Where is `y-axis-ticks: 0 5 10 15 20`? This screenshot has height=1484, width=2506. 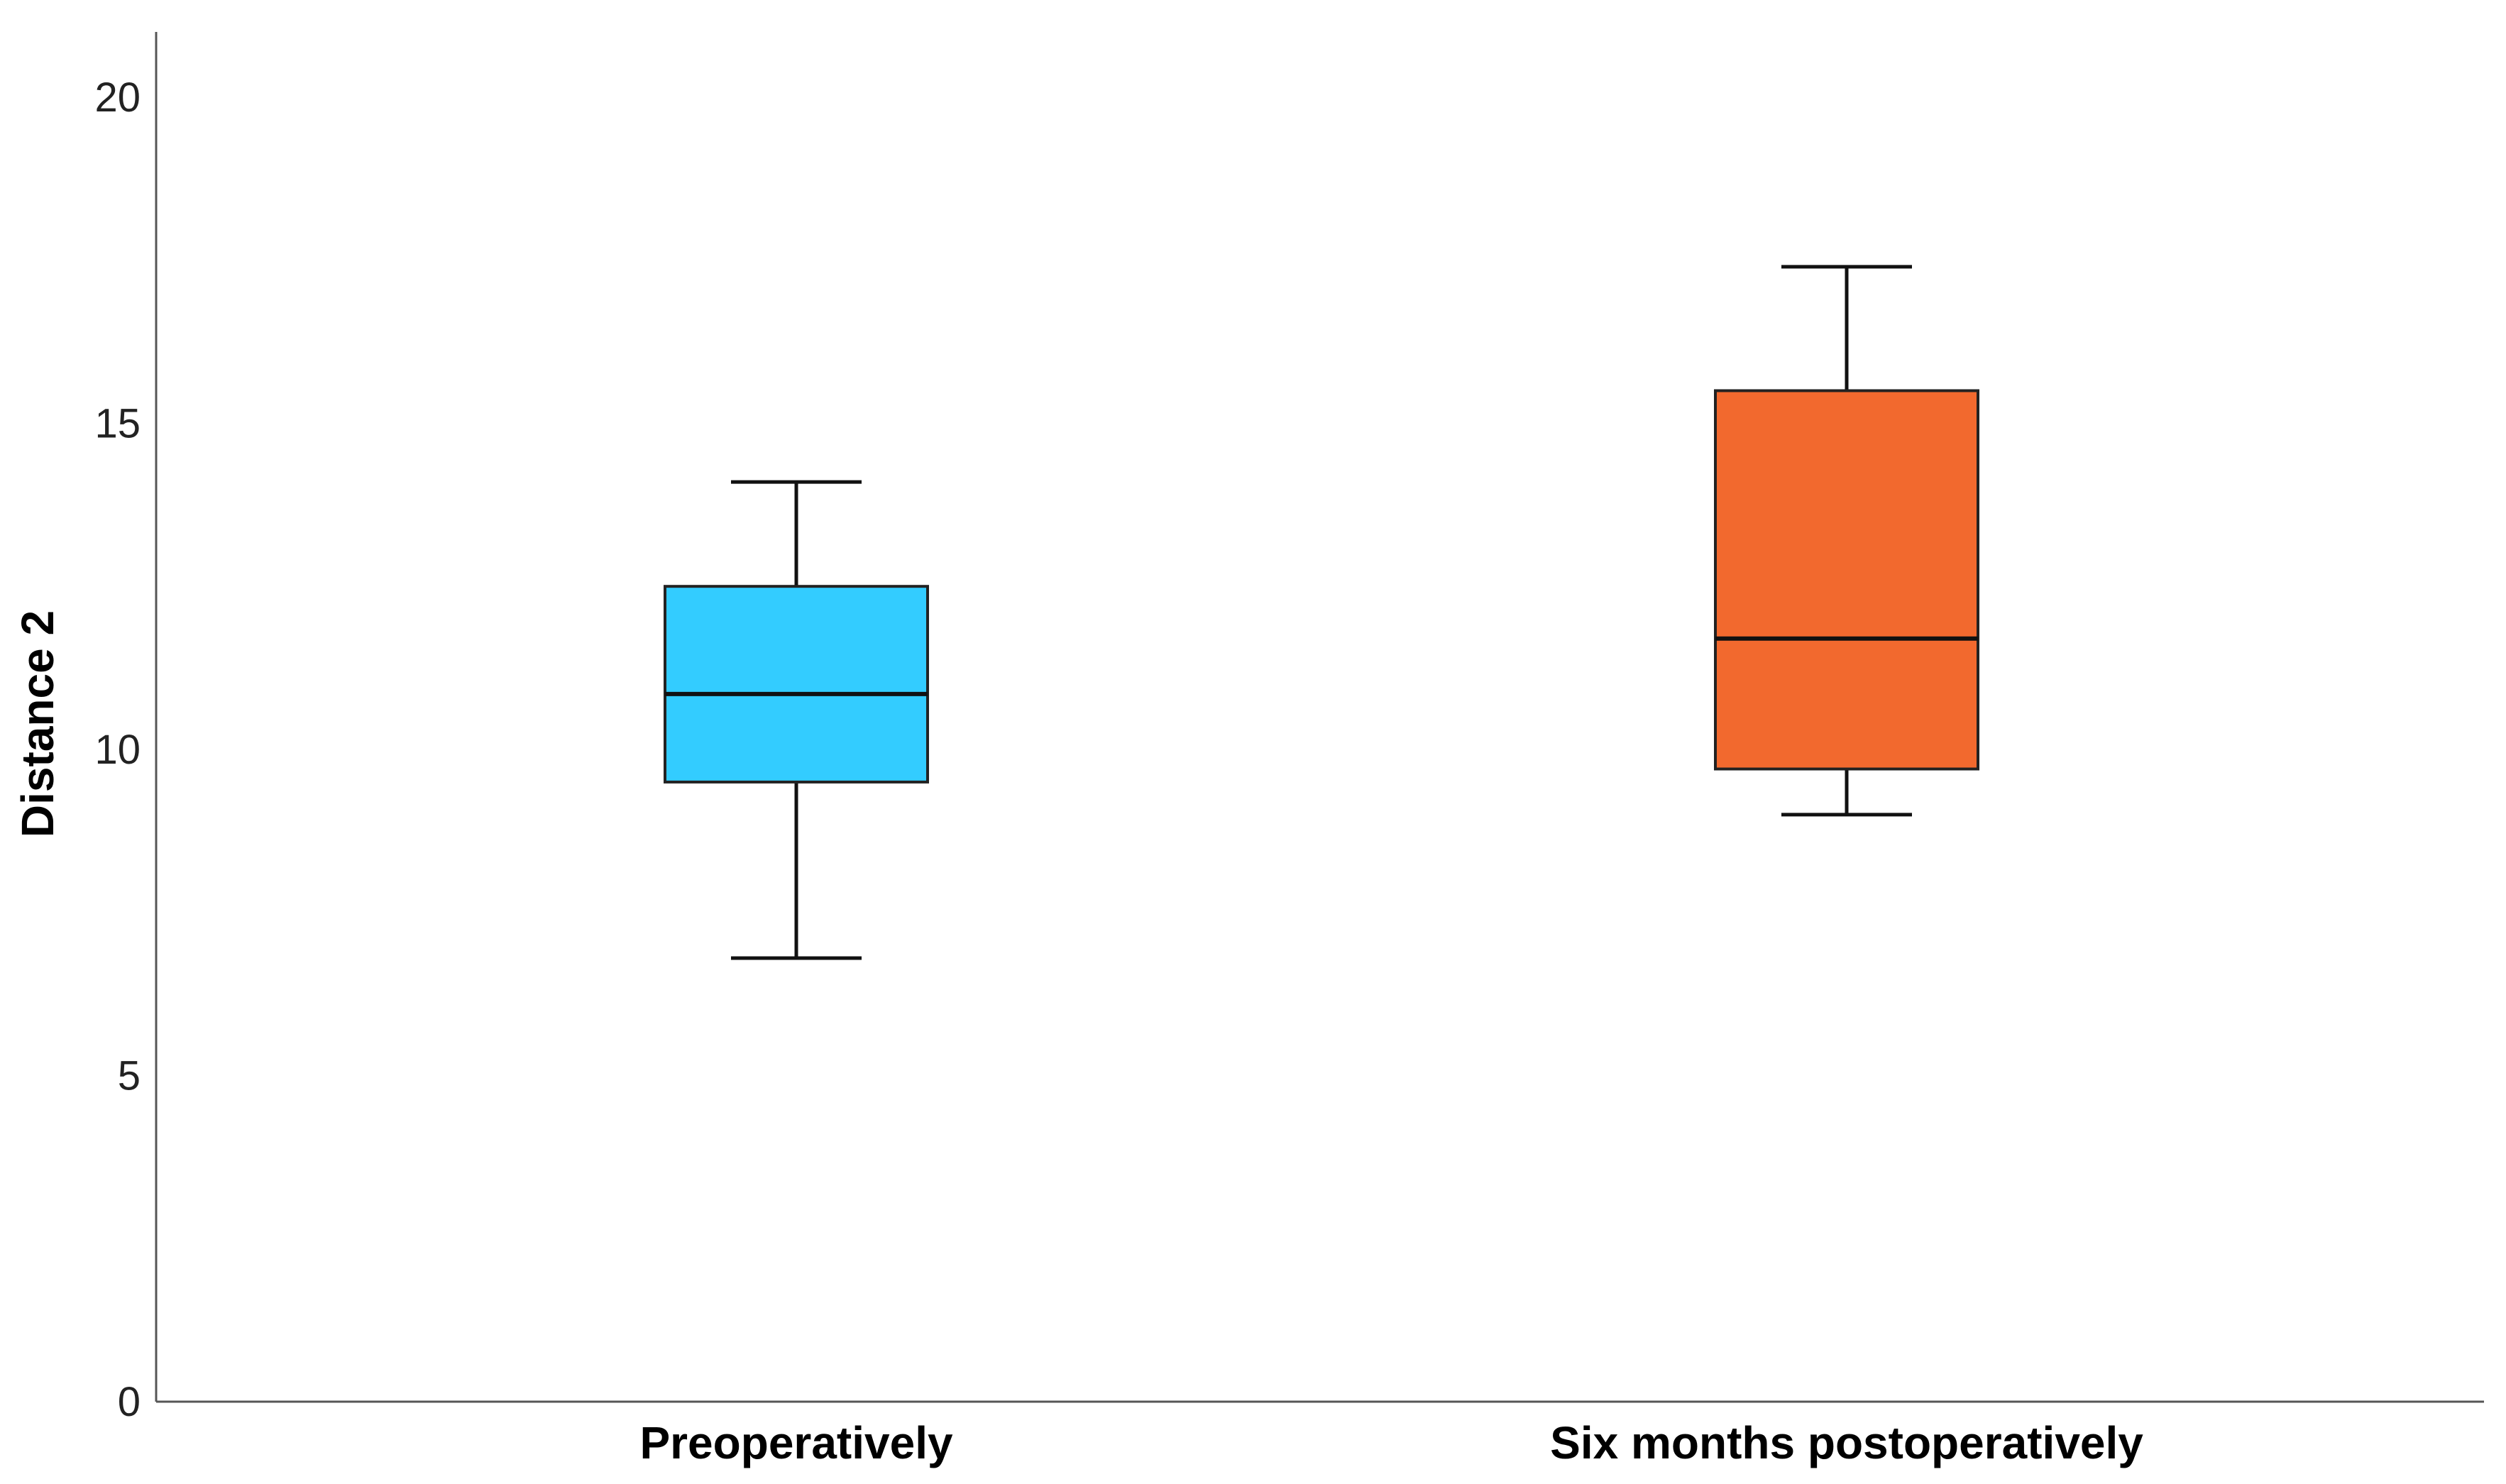 y-axis-ticks: 0 5 10 15 20 is located at coordinates (117, 750).